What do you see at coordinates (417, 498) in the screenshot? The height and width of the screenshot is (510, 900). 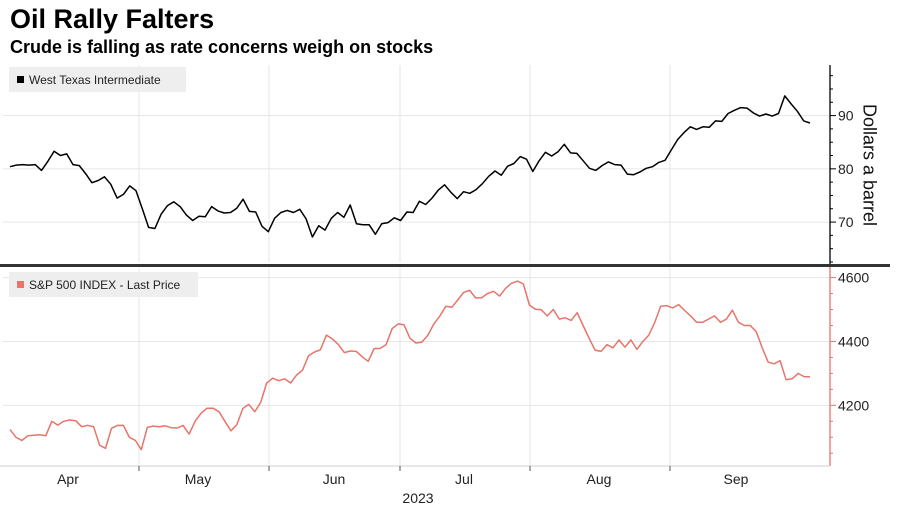 I see `x-axis-year-label: 2023` at bounding box center [417, 498].